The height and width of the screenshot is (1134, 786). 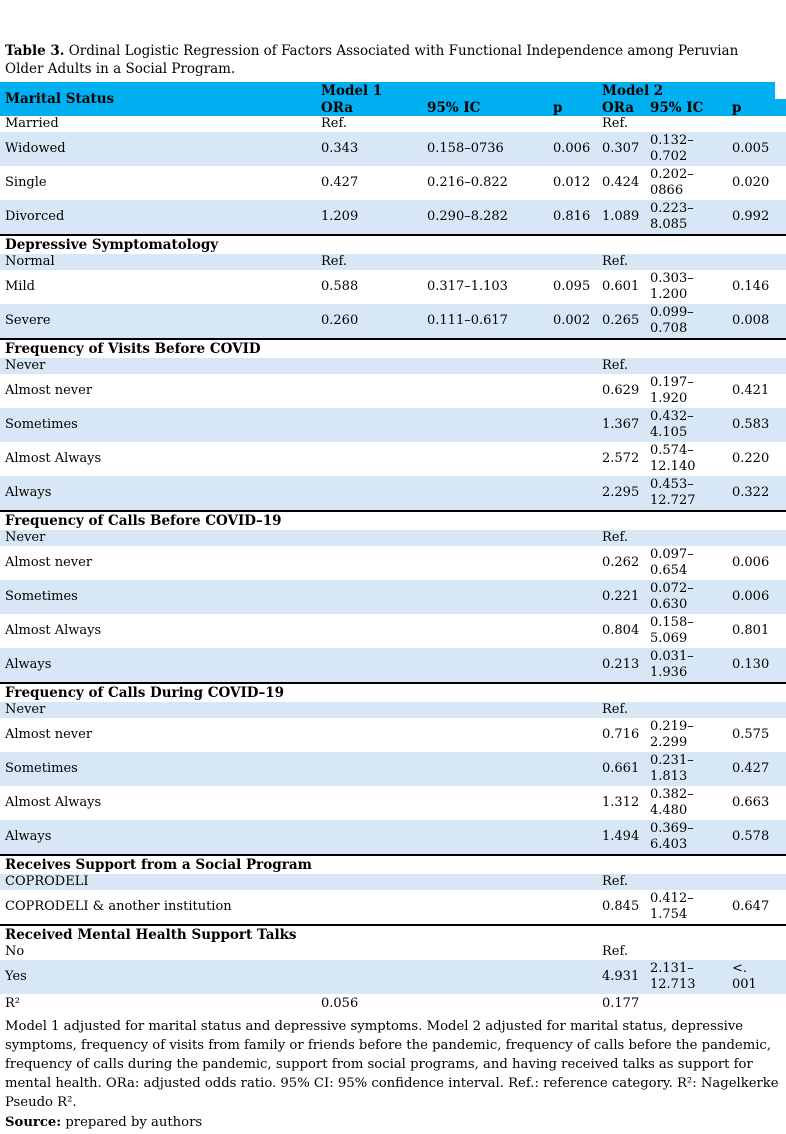 I want to click on m2-ic-cell: 0.219– 2.299, so click(x=672, y=734).